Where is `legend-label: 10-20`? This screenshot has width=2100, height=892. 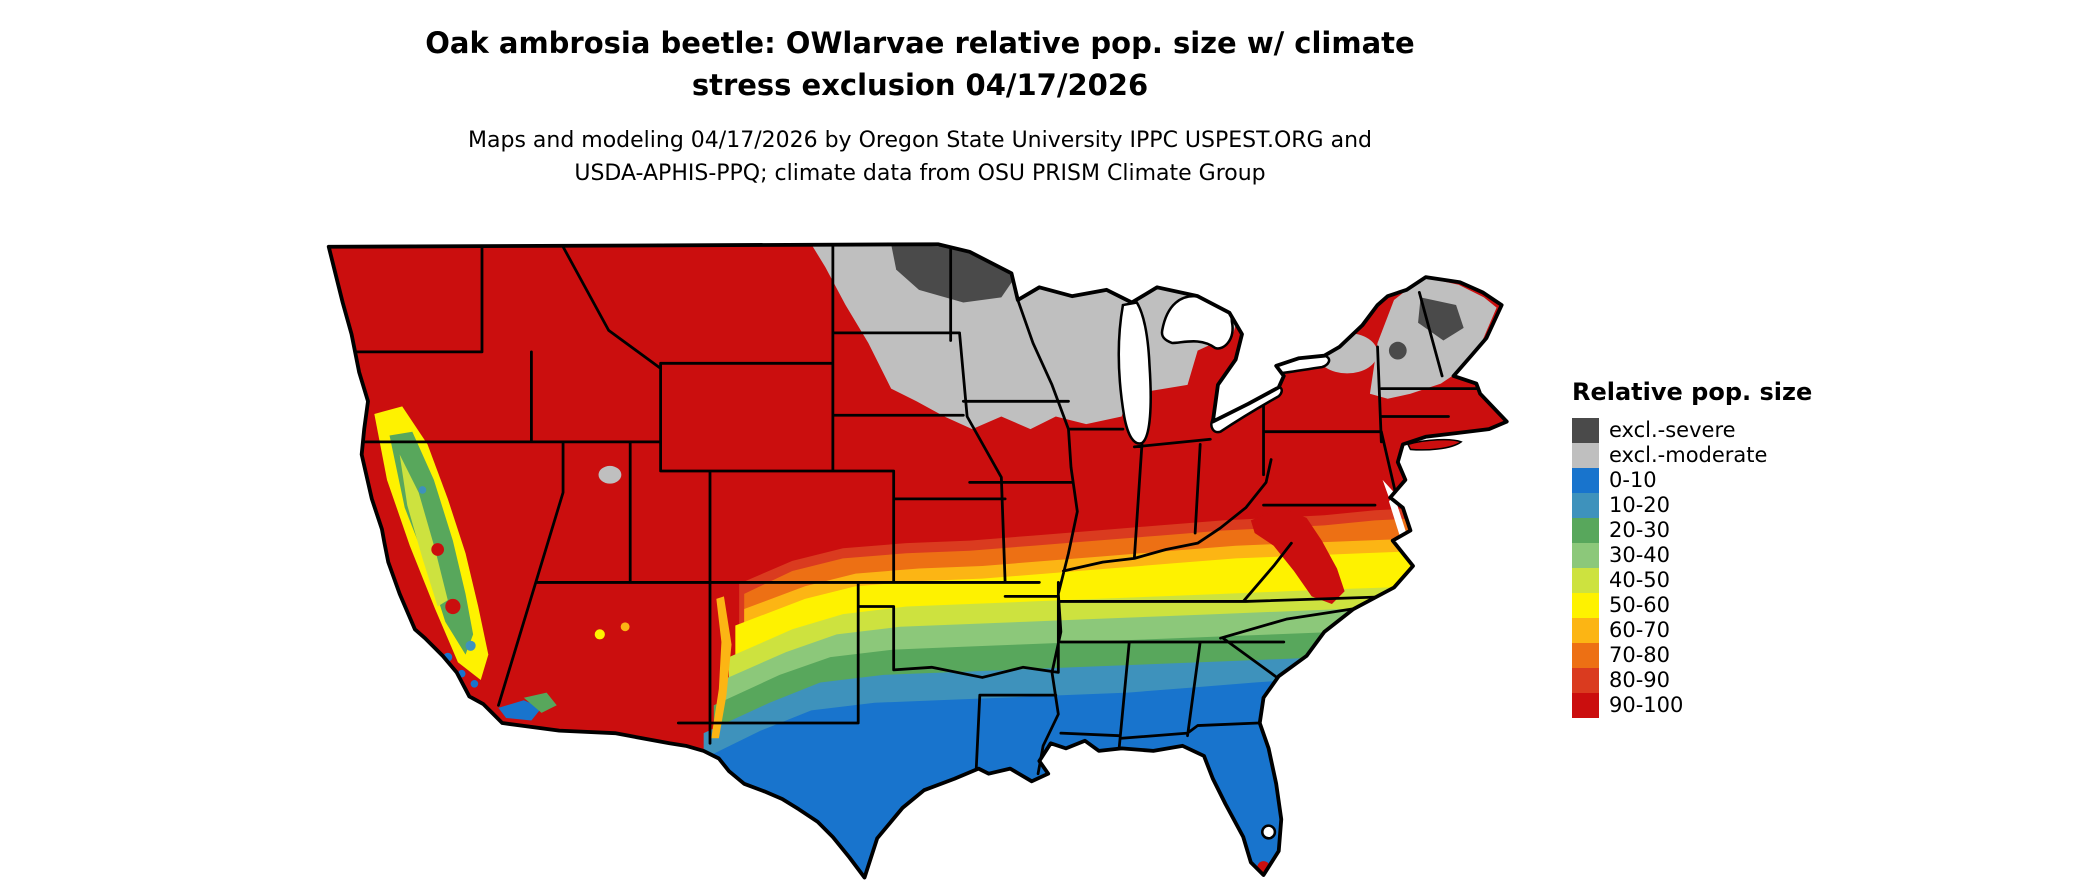 legend-label: 10-20 is located at coordinates (1640, 505).